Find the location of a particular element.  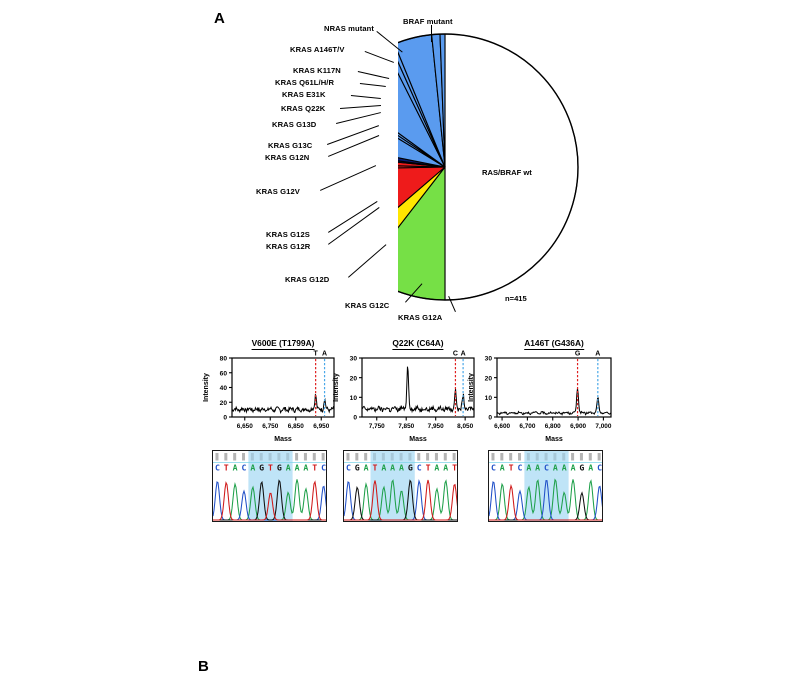

y-tick-label: 20 is located at coordinates (489, 378).